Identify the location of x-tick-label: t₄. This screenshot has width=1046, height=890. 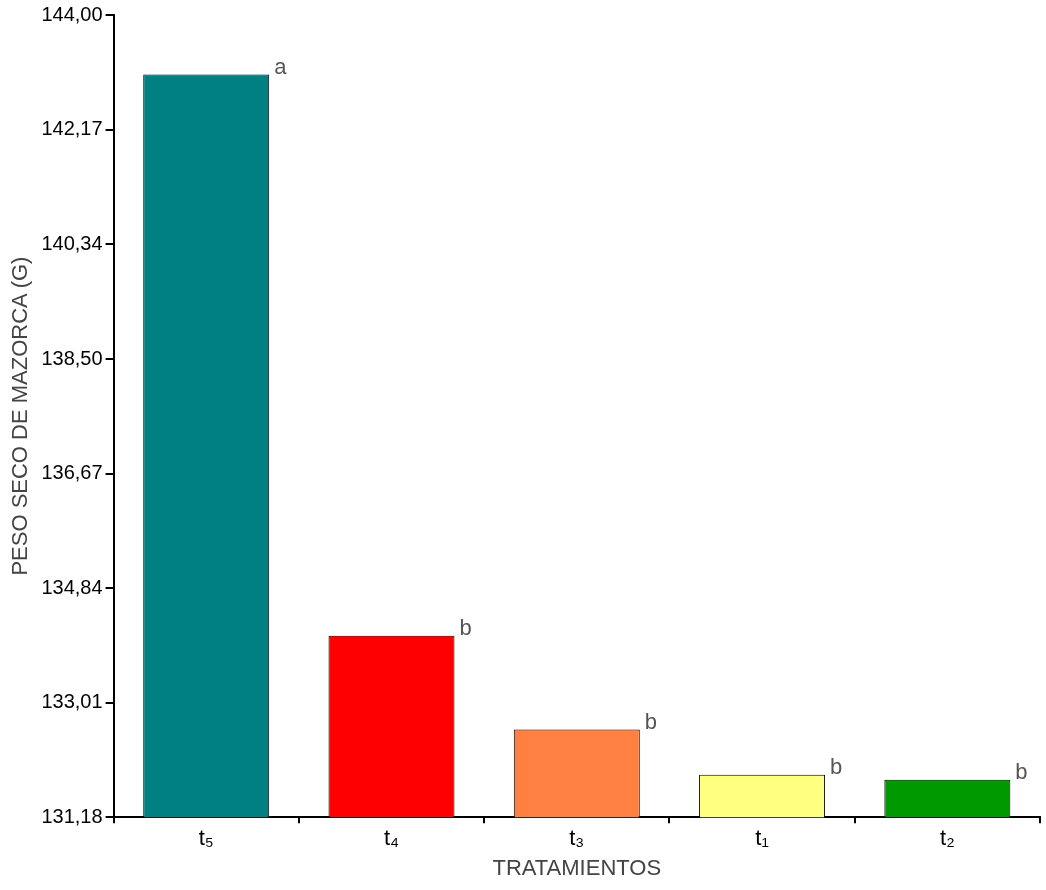
(391, 838).